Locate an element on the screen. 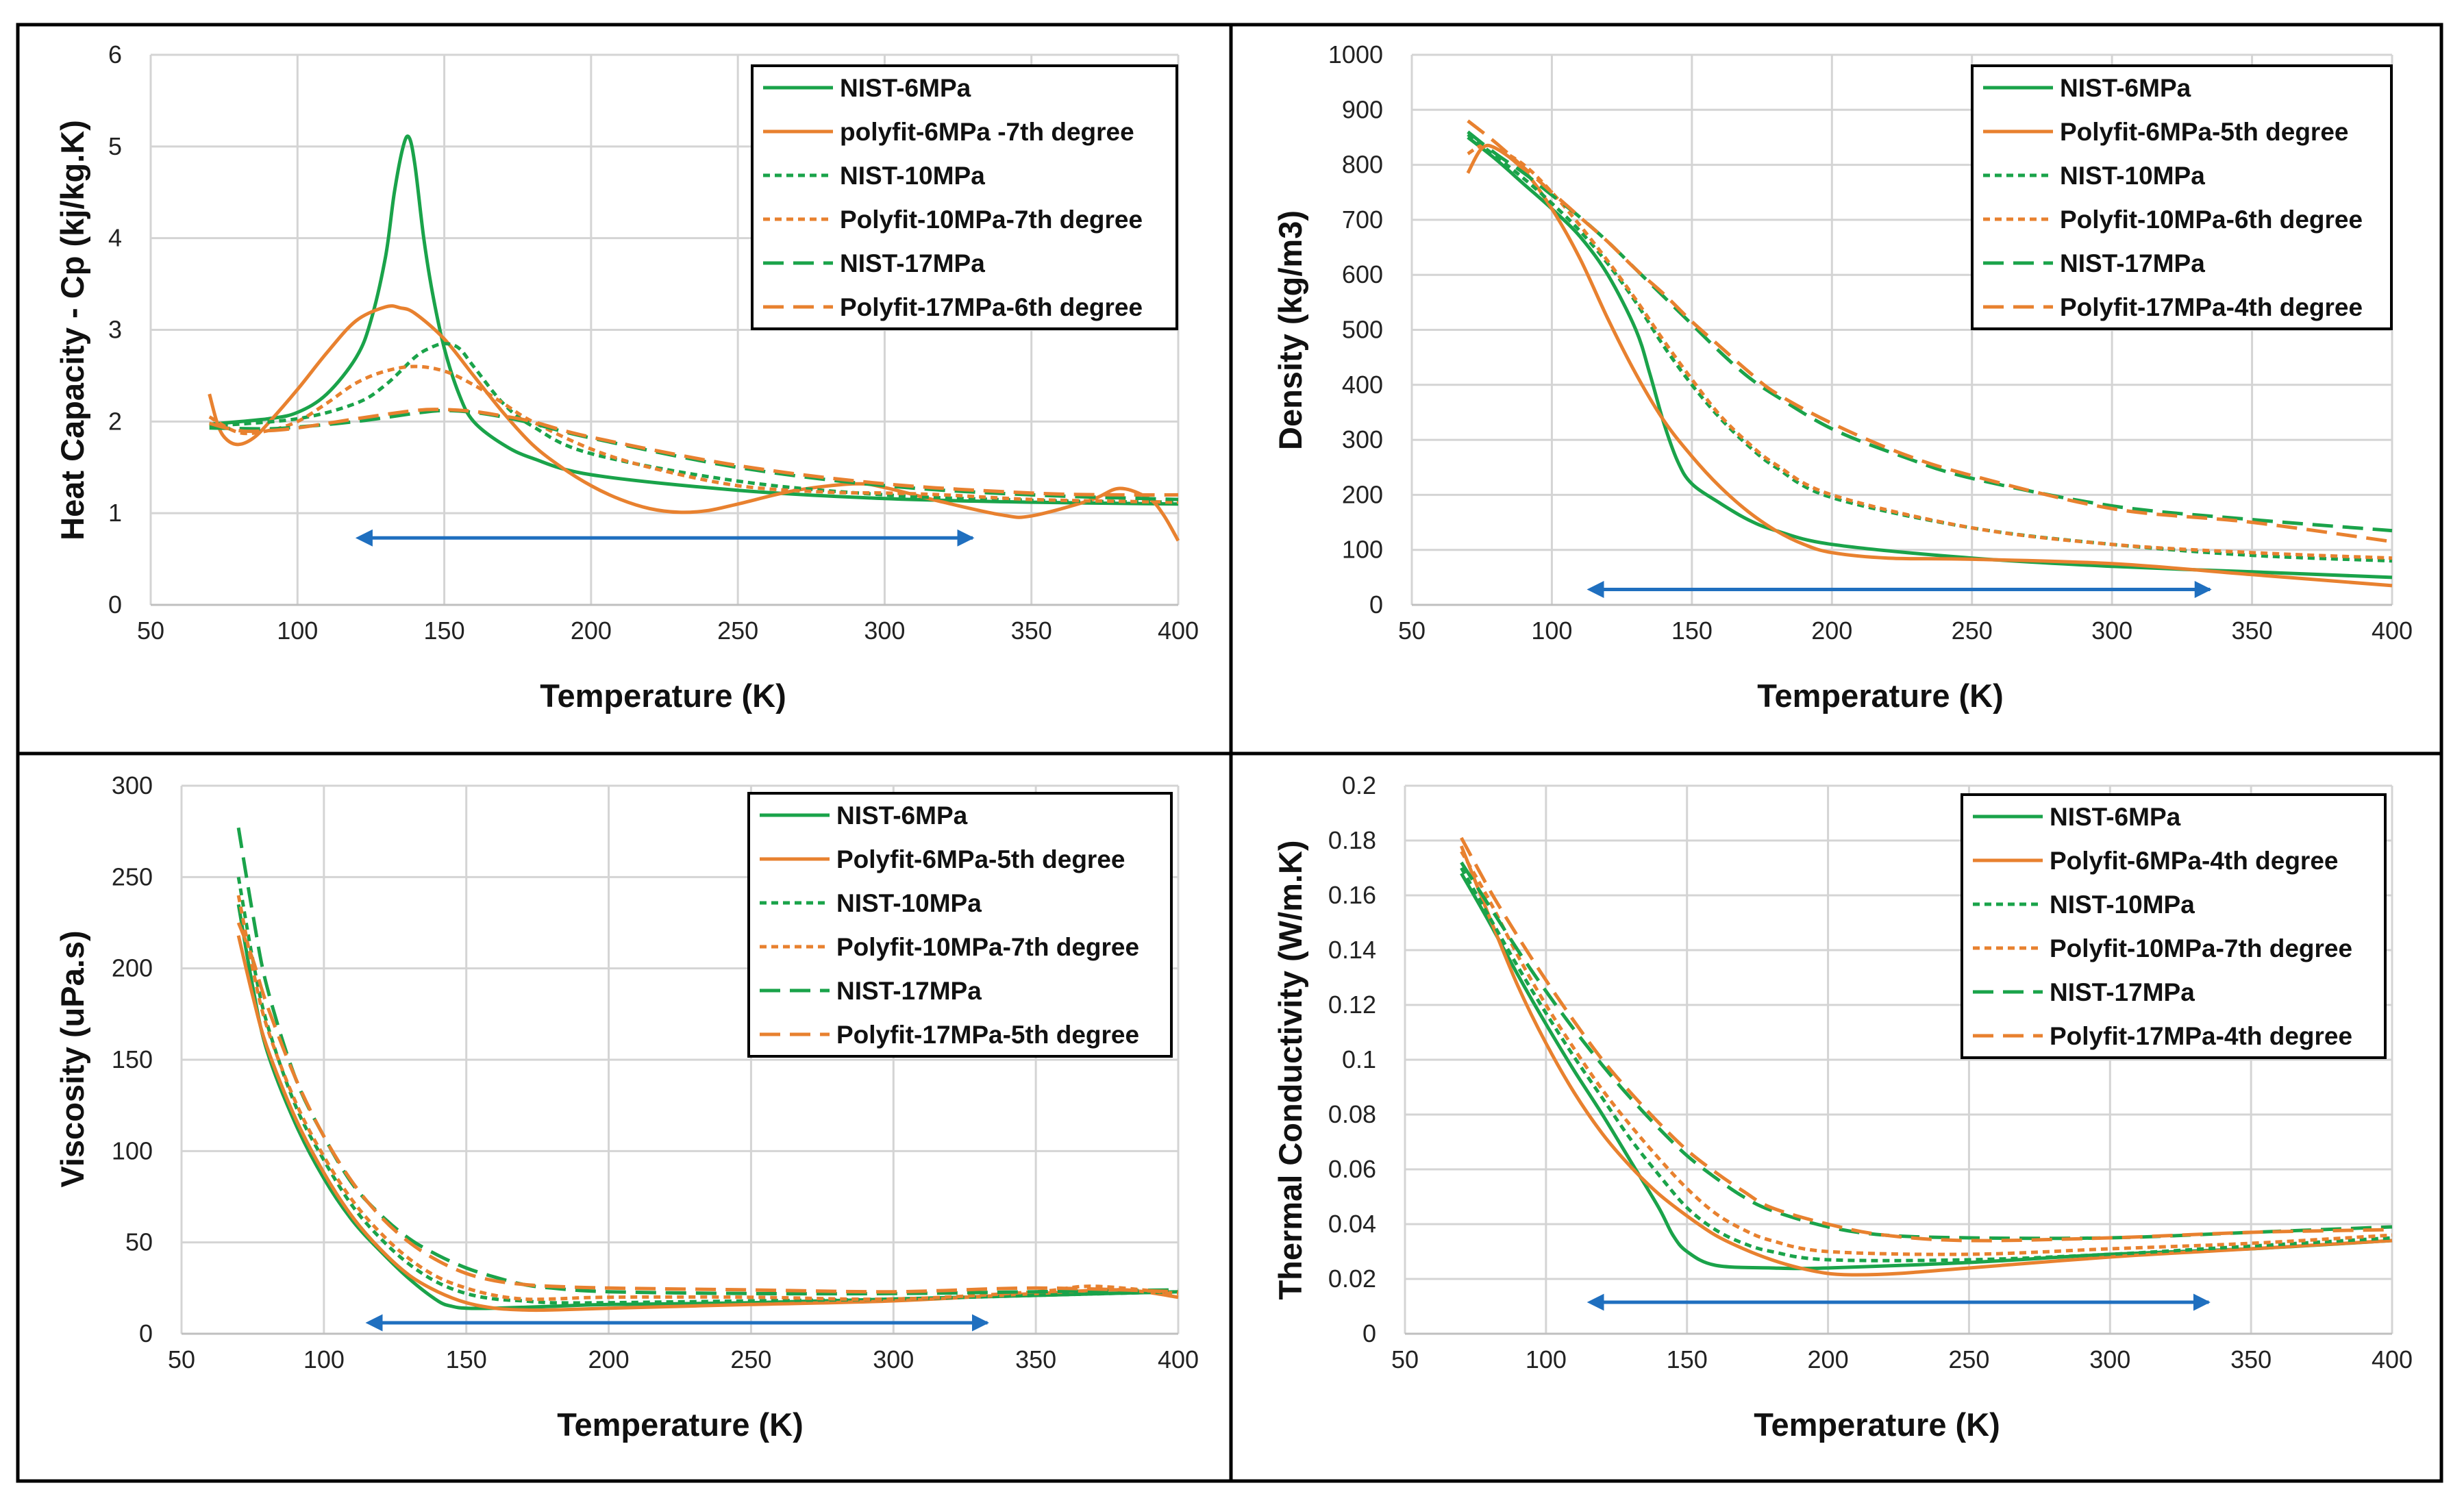  y-tick-label: 400 is located at coordinates (1362, 385).